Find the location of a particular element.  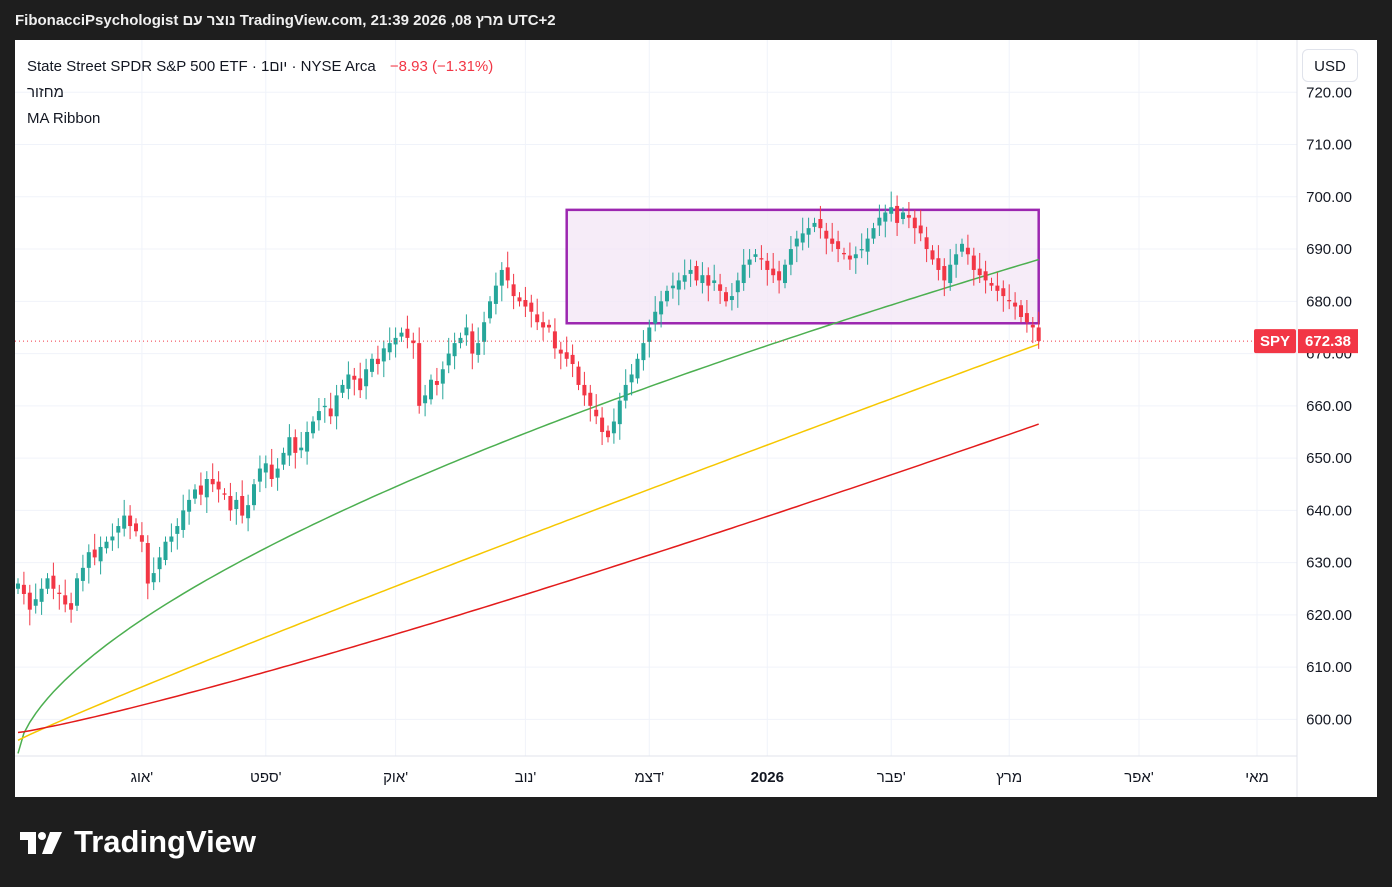

volume-indicator-label: מחזור is located at coordinates (45, 92).